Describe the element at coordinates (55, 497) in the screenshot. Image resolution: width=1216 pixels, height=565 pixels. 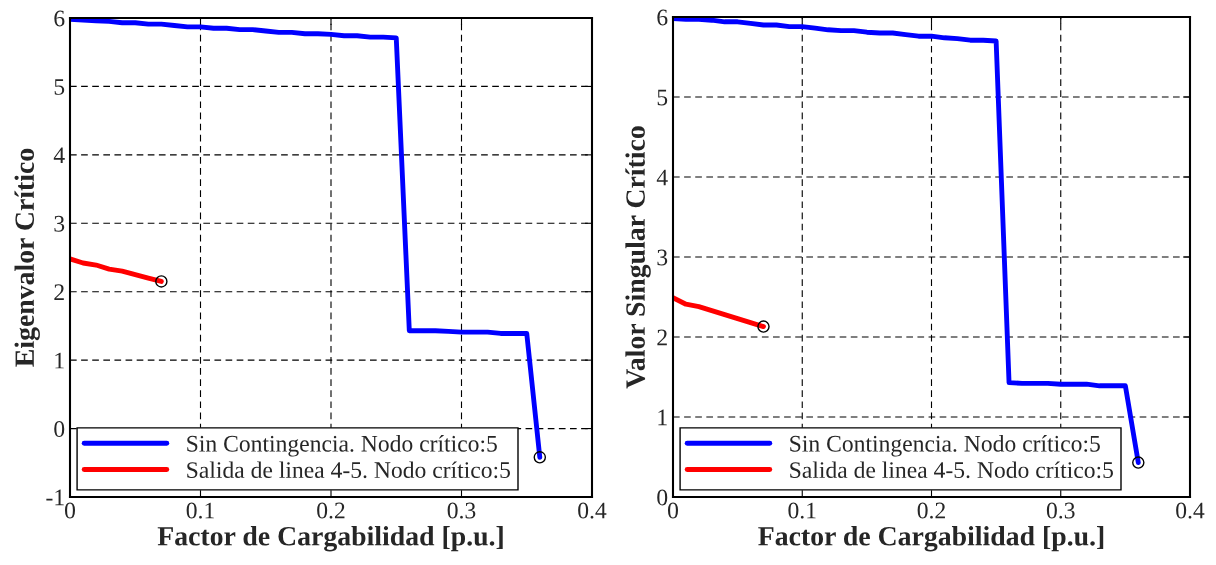
I see `y-tick-label: -1` at that location.